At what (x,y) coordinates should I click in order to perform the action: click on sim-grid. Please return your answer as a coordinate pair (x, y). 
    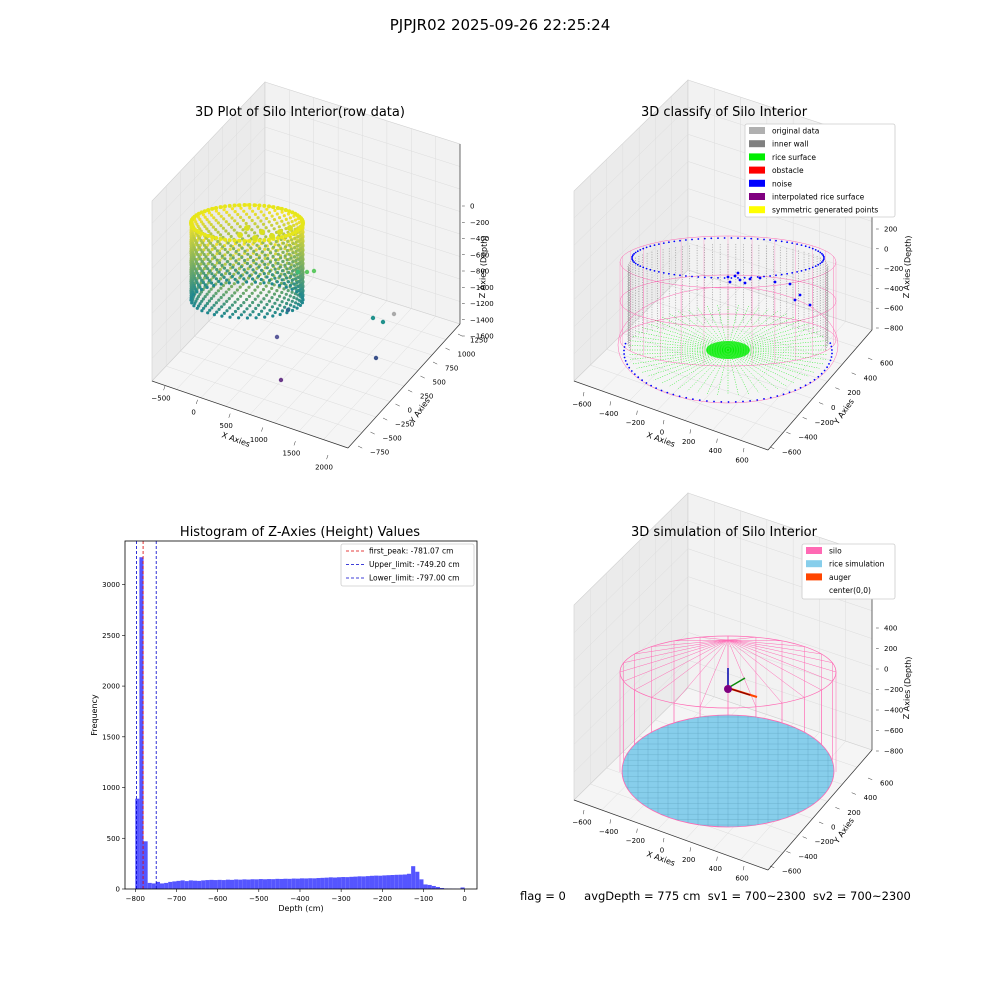
    Looking at the image, I should click on (780, 691).